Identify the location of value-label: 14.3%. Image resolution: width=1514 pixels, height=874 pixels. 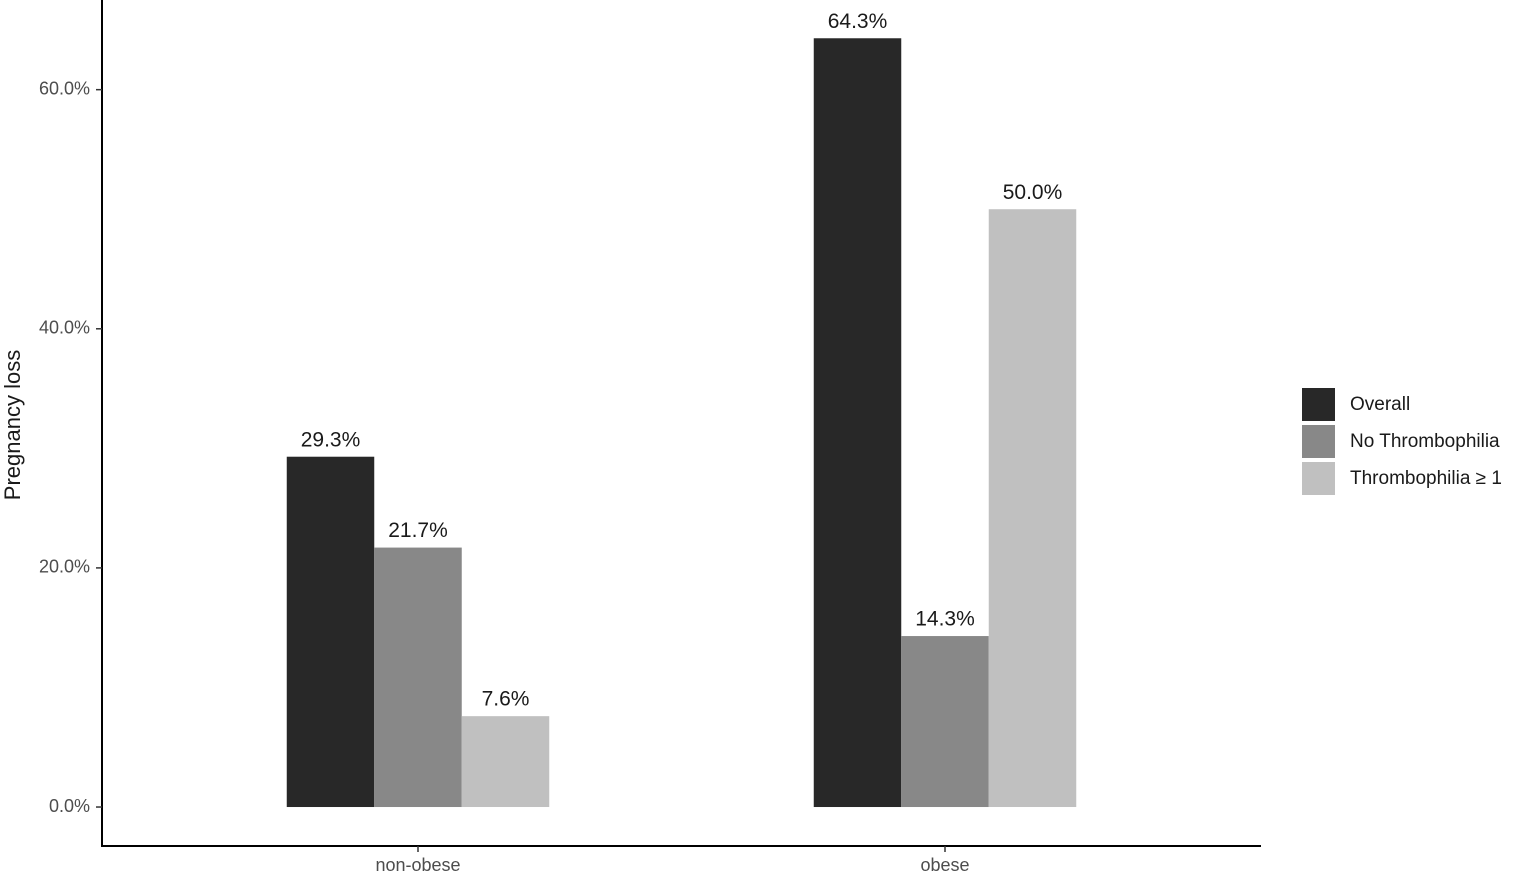
(945, 619).